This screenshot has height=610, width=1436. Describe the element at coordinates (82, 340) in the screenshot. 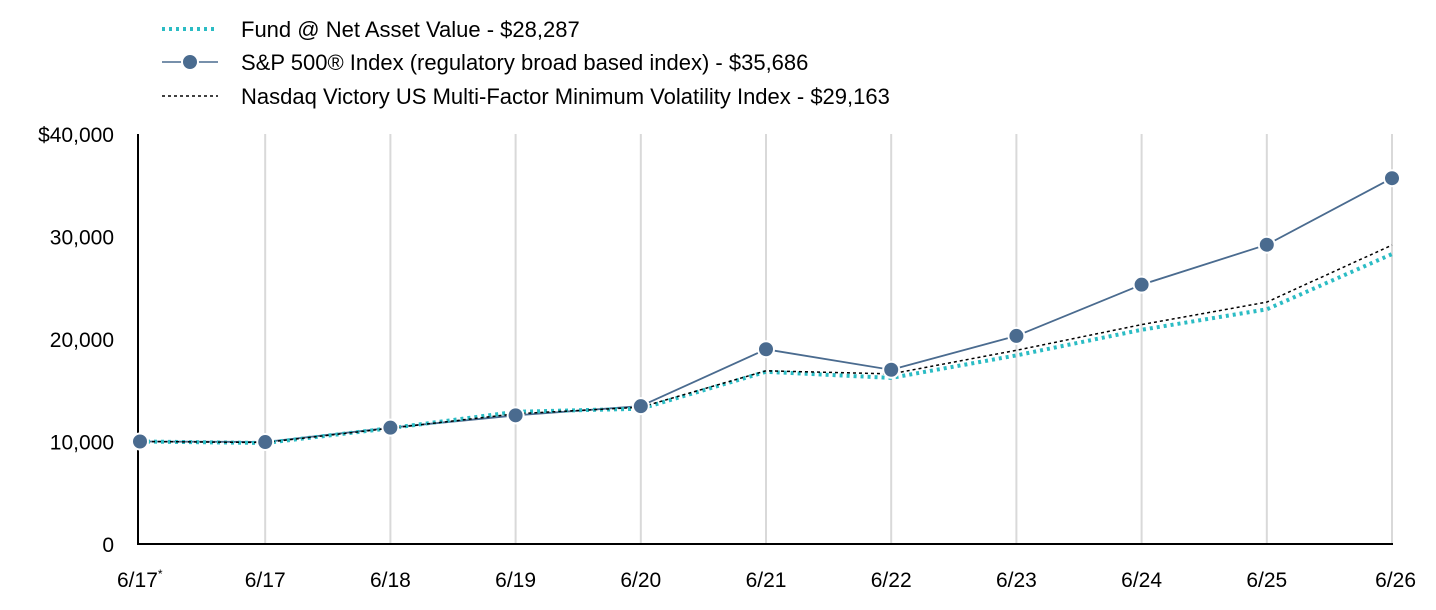

I see `y-tick-label: 20,000` at that location.